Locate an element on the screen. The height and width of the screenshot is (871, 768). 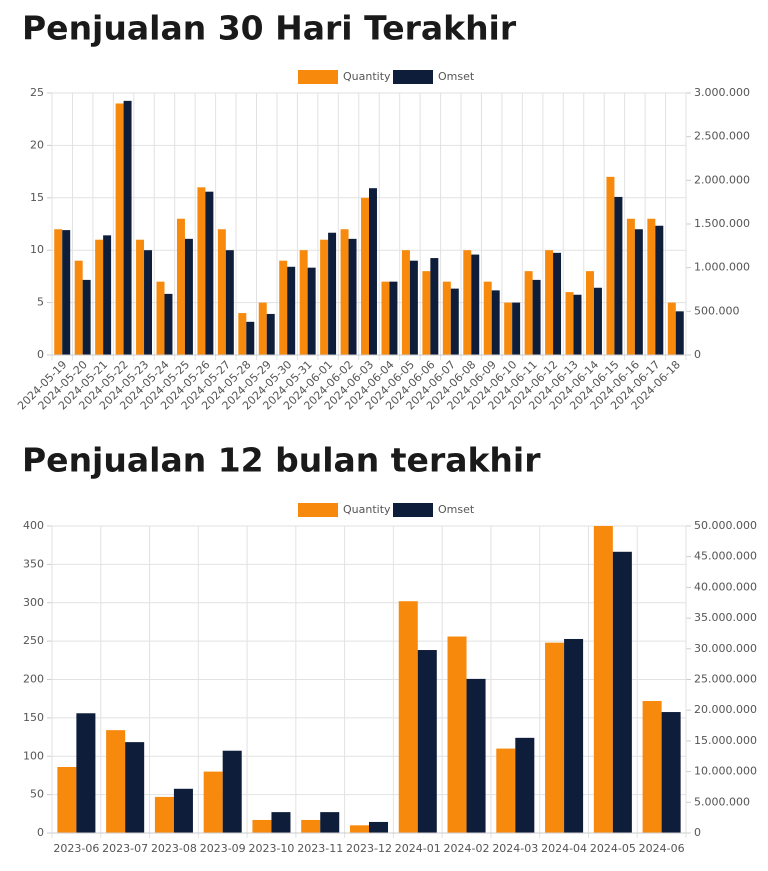
y-tick-label: 5 is located at coordinates (40, 302).